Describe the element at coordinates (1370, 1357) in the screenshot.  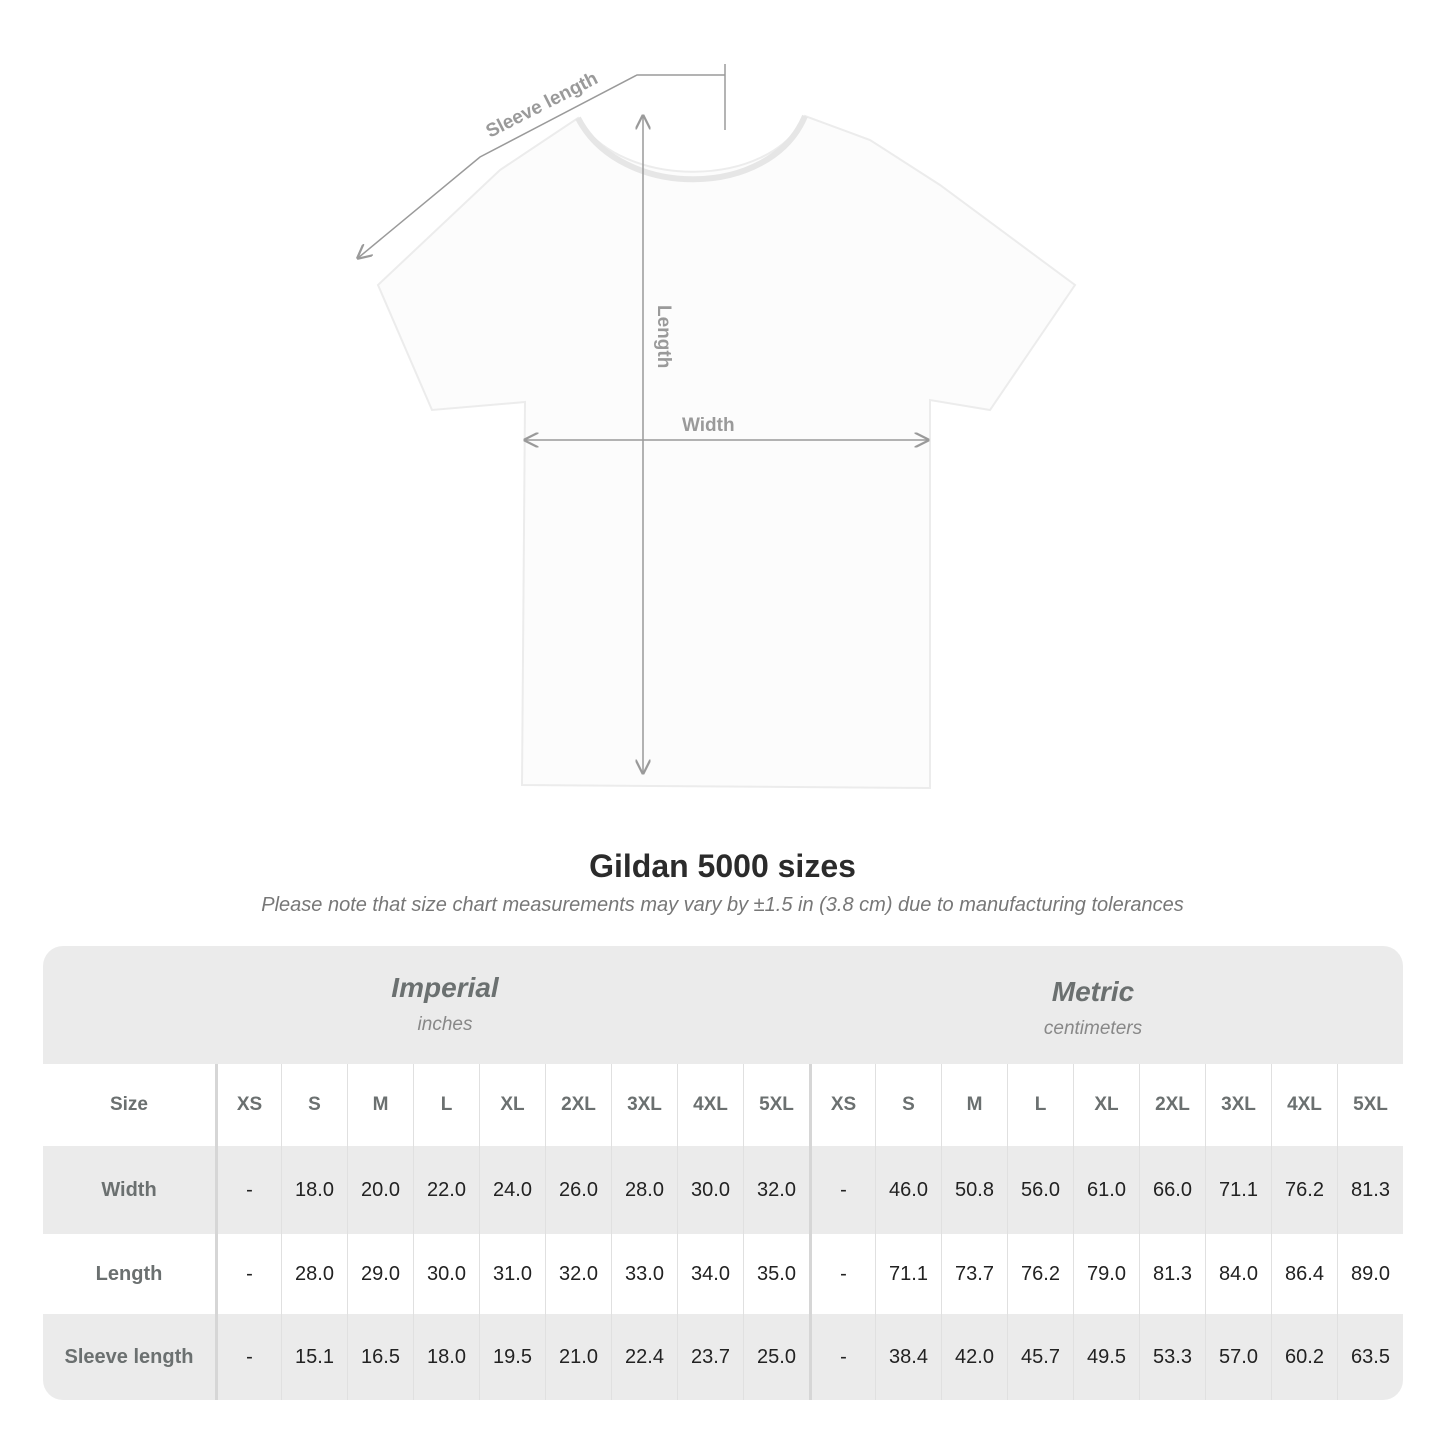
I see `table-cell: 63.5` at that location.